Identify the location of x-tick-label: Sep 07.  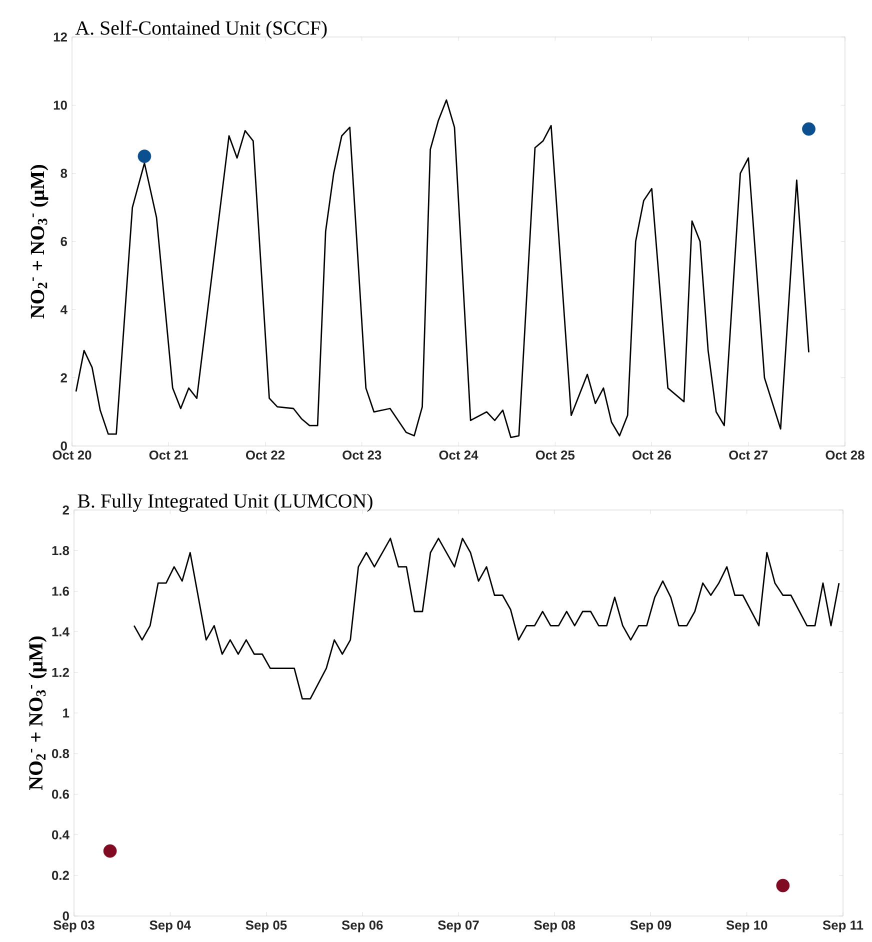
(458, 926).